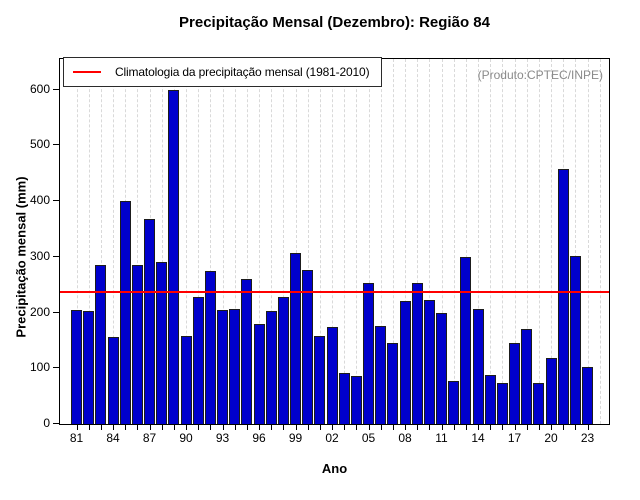  I want to click on bar-1992, so click(210, 347).